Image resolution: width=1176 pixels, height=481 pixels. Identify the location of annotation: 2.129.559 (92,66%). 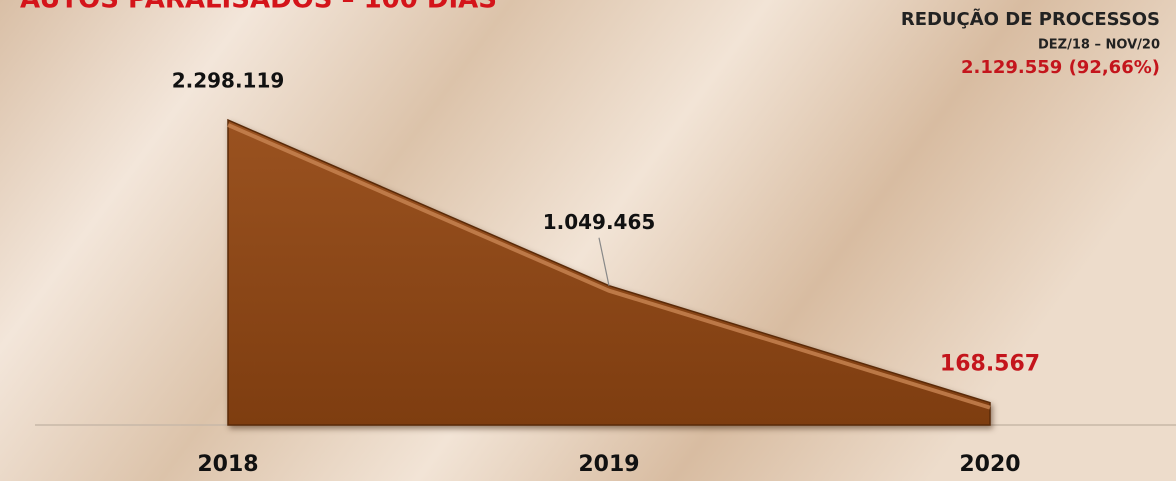
(1060, 67).